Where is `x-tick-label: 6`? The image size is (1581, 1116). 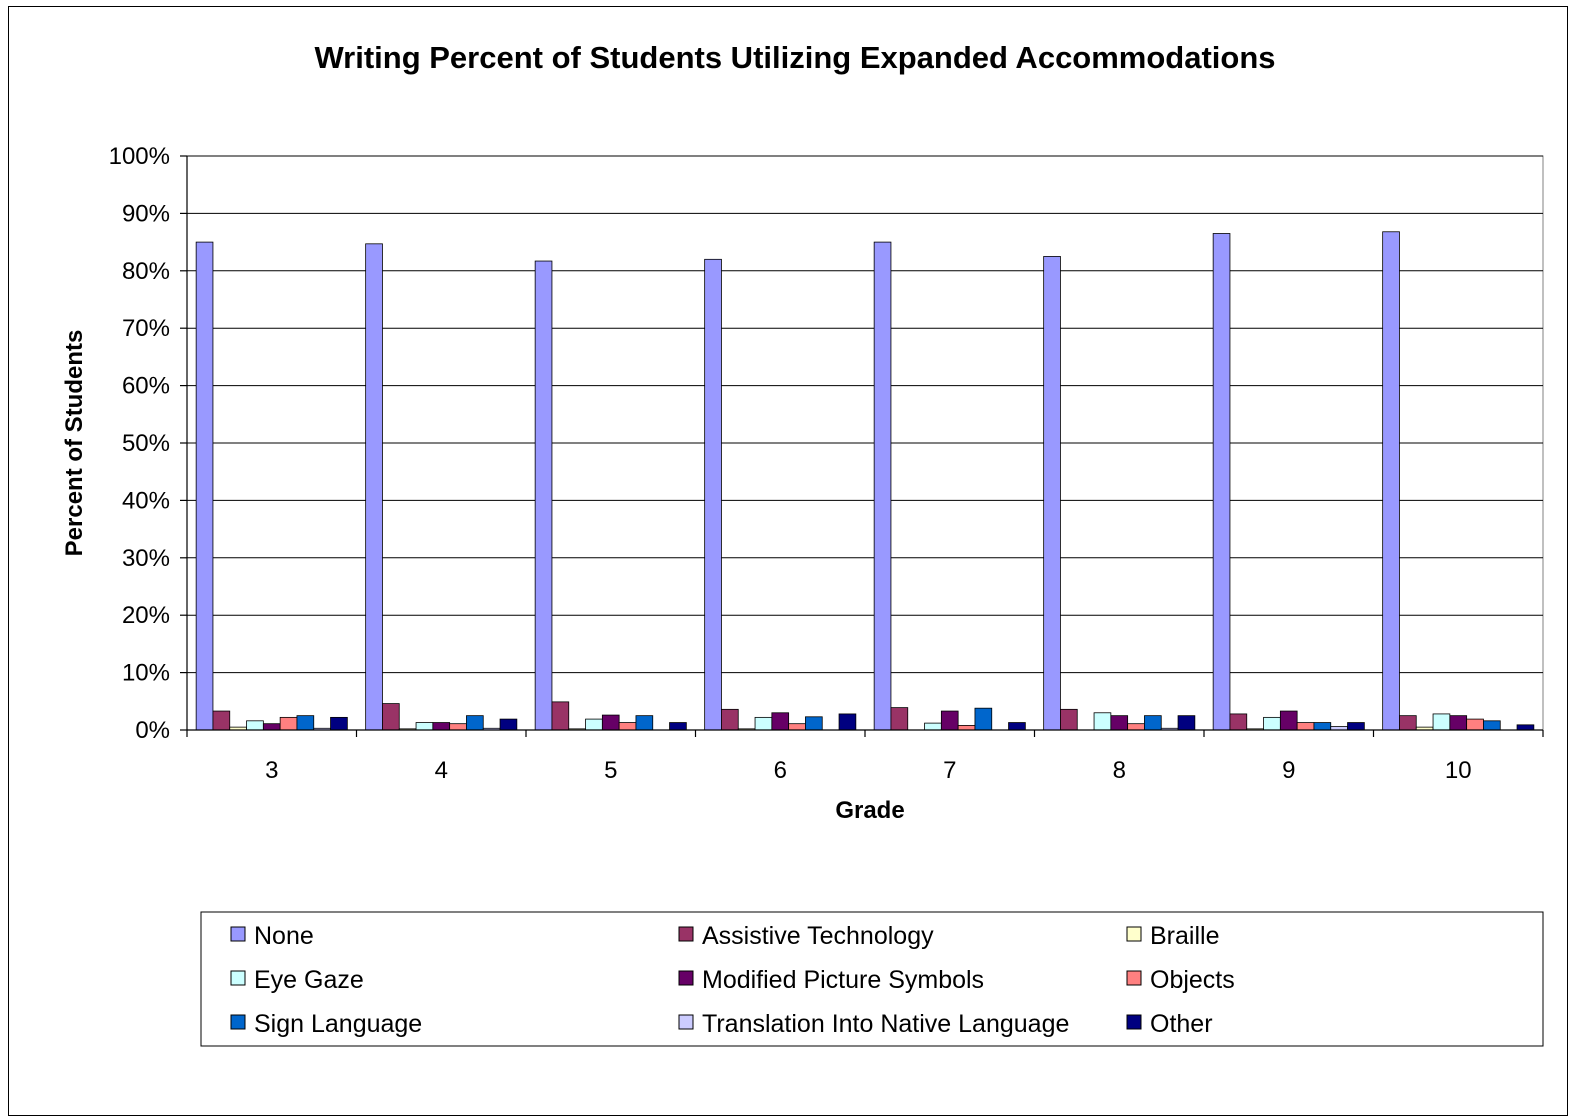
x-tick-label: 6 is located at coordinates (780, 770).